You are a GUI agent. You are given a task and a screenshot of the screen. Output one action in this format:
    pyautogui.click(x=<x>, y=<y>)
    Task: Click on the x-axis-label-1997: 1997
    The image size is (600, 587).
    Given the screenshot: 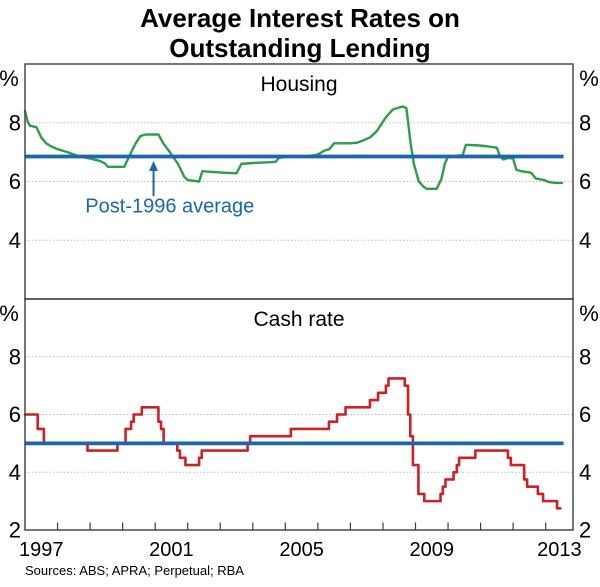 What is the action you would take?
    pyautogui.click(x=41, y=550)
    